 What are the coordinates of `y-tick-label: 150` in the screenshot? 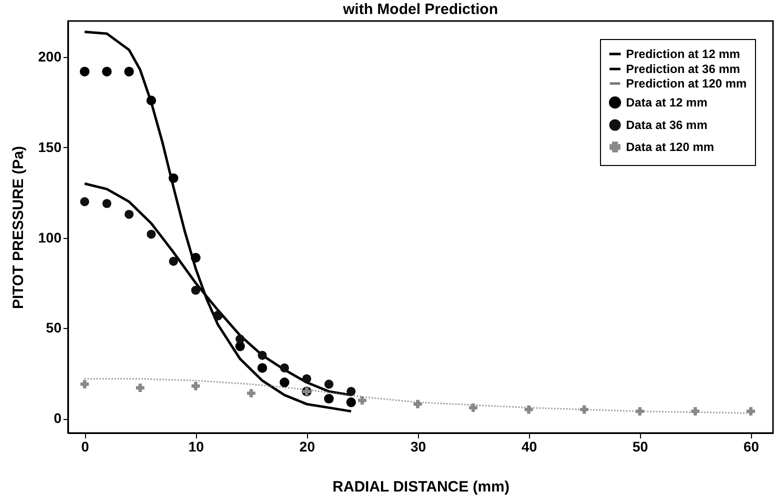 It's located at (50, 146).